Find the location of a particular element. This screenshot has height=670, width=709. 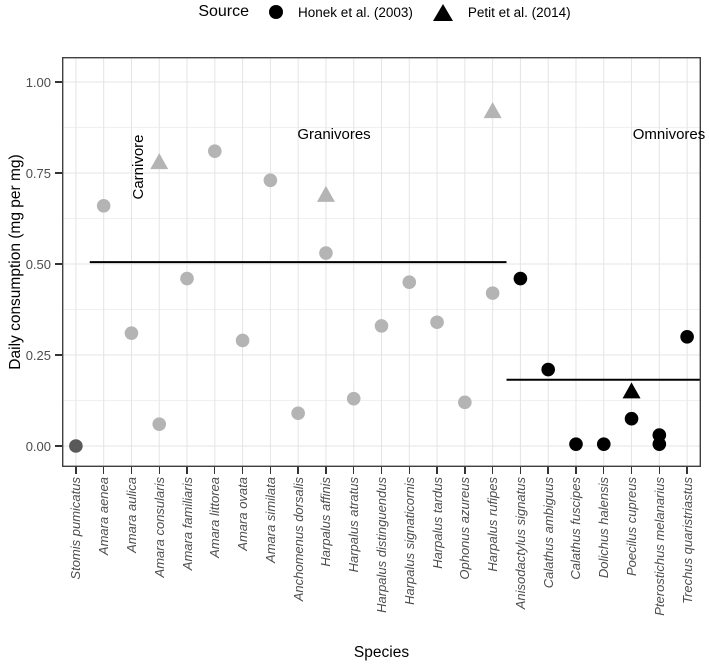

x-axis-species-label: Poecilus cupreus is located at coordinates (632, 526).